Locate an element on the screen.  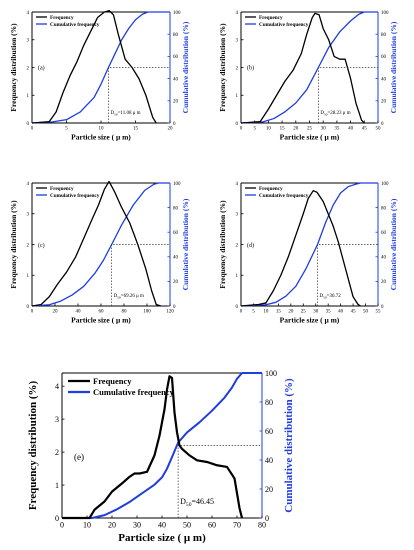
d50-annotation: D50=30.72 is located at coordinates (331, 296).